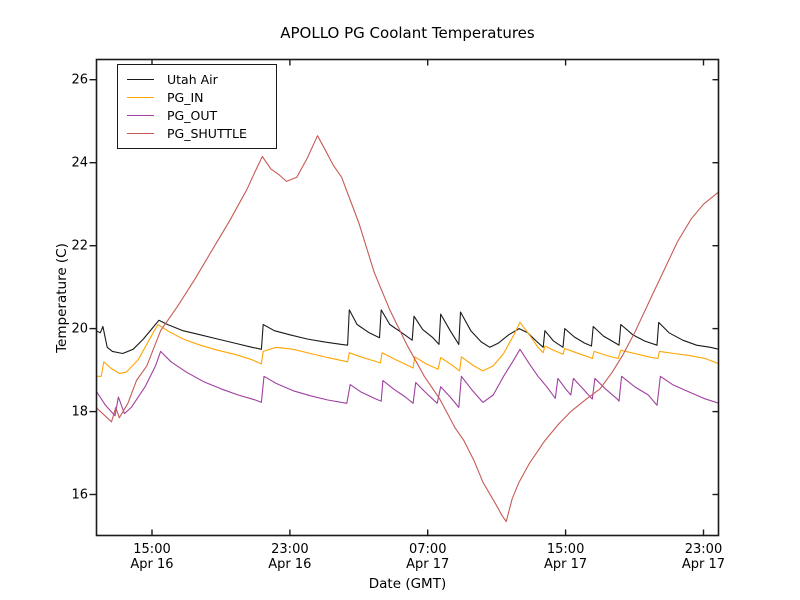 Image resolution: width=800 pixels, height=600 pixels. Describe the element at coordinates (192, 79) in the screenshot. I see `legend-label: Utah Air` at that location.